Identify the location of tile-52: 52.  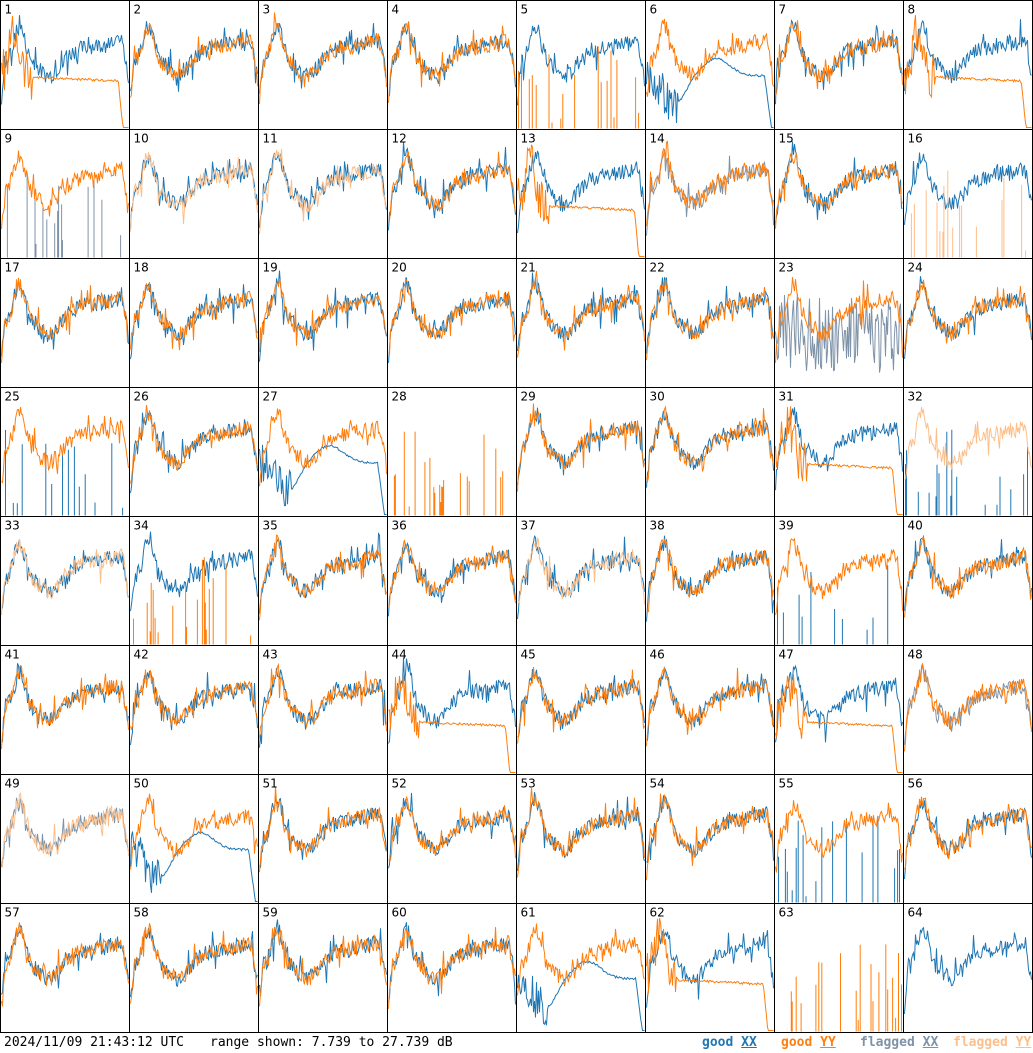
(452, 839).